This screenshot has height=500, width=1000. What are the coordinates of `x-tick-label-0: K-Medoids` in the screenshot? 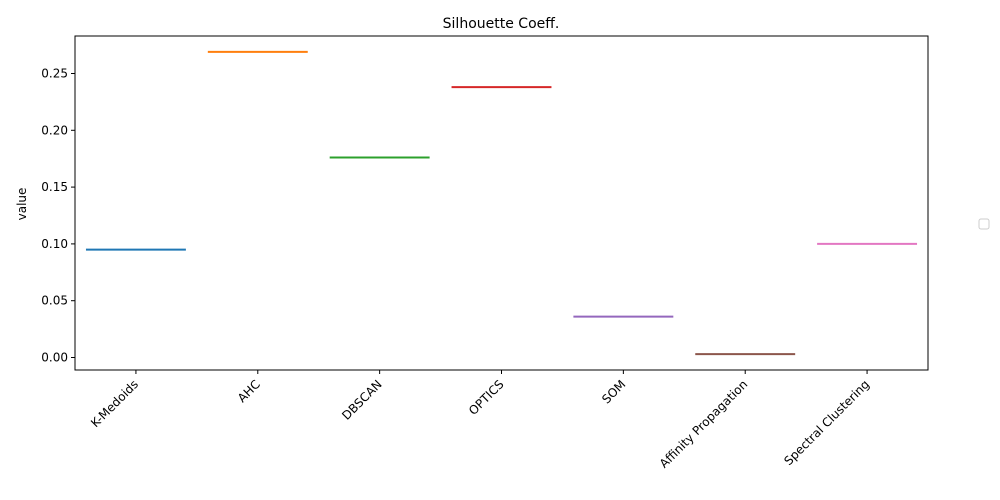 It's located at (114, 403).